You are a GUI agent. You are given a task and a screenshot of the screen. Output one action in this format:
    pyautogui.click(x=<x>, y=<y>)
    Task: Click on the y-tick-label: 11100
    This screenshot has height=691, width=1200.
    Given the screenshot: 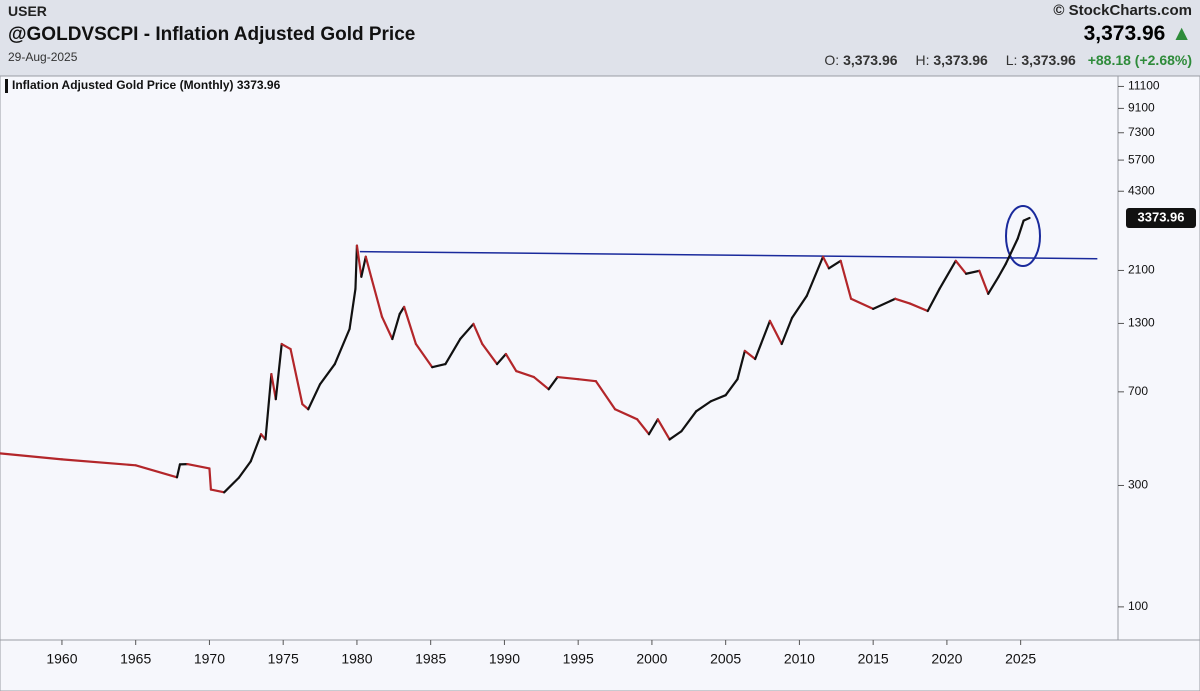 What is the action you would take?
    pyautogui.click(x=1144, y=86)
    